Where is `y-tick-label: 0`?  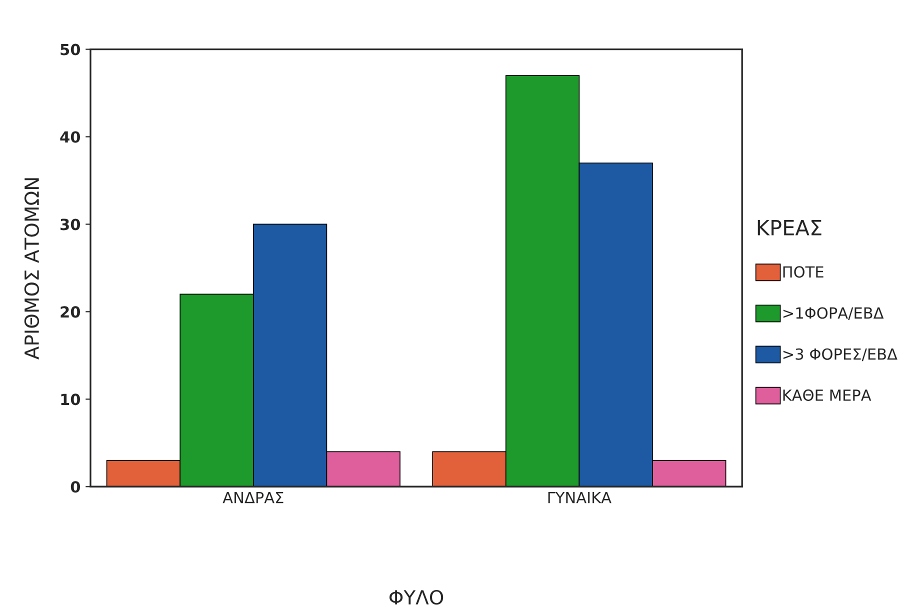
y-tick-label: 0 is located at coordinates (75, 487).